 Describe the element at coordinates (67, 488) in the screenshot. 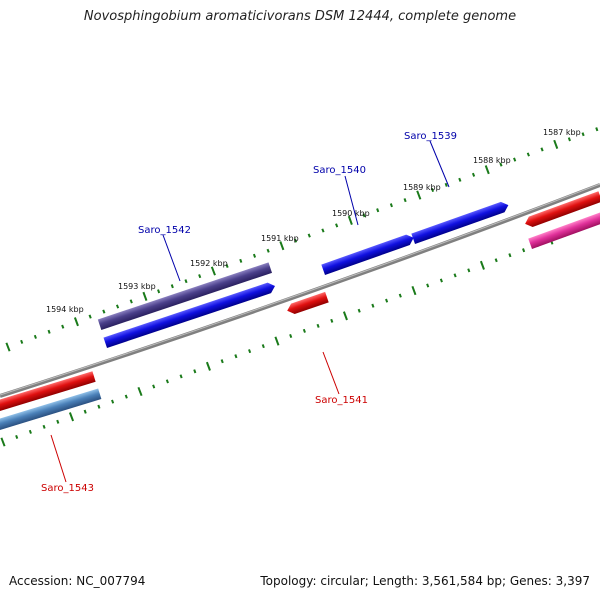

I see `gene-label-saro-1543: Saro_1543` at that location.